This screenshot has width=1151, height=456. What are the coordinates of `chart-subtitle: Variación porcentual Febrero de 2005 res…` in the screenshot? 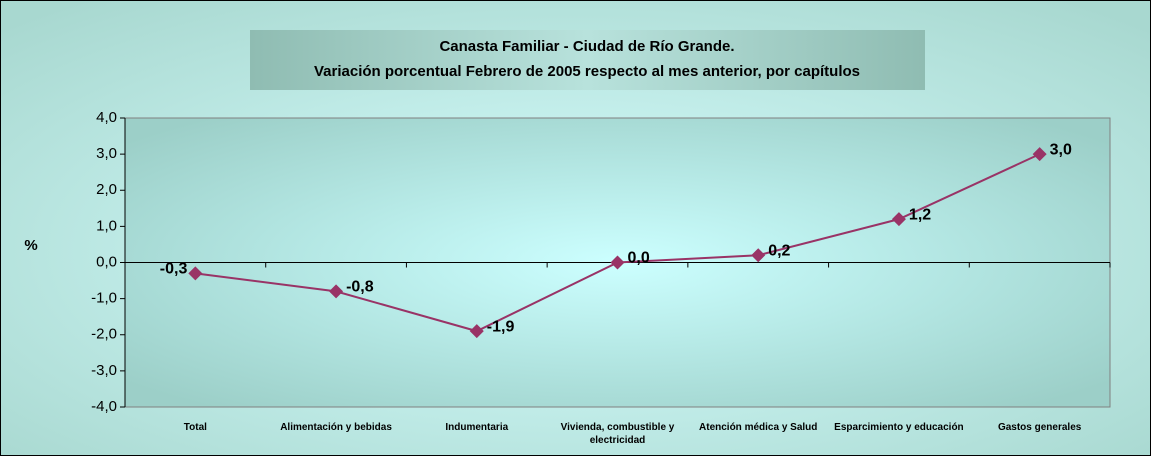 It's located at (587, 71).